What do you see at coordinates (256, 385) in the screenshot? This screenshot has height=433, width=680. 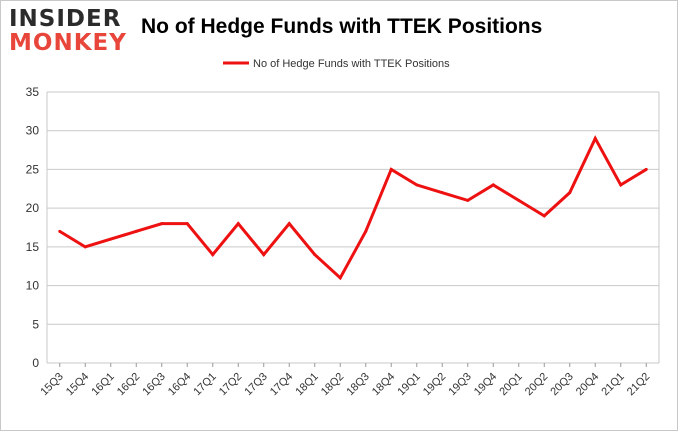 I see `x-tick-label: 17Q3` at bounding box center [256, 385].